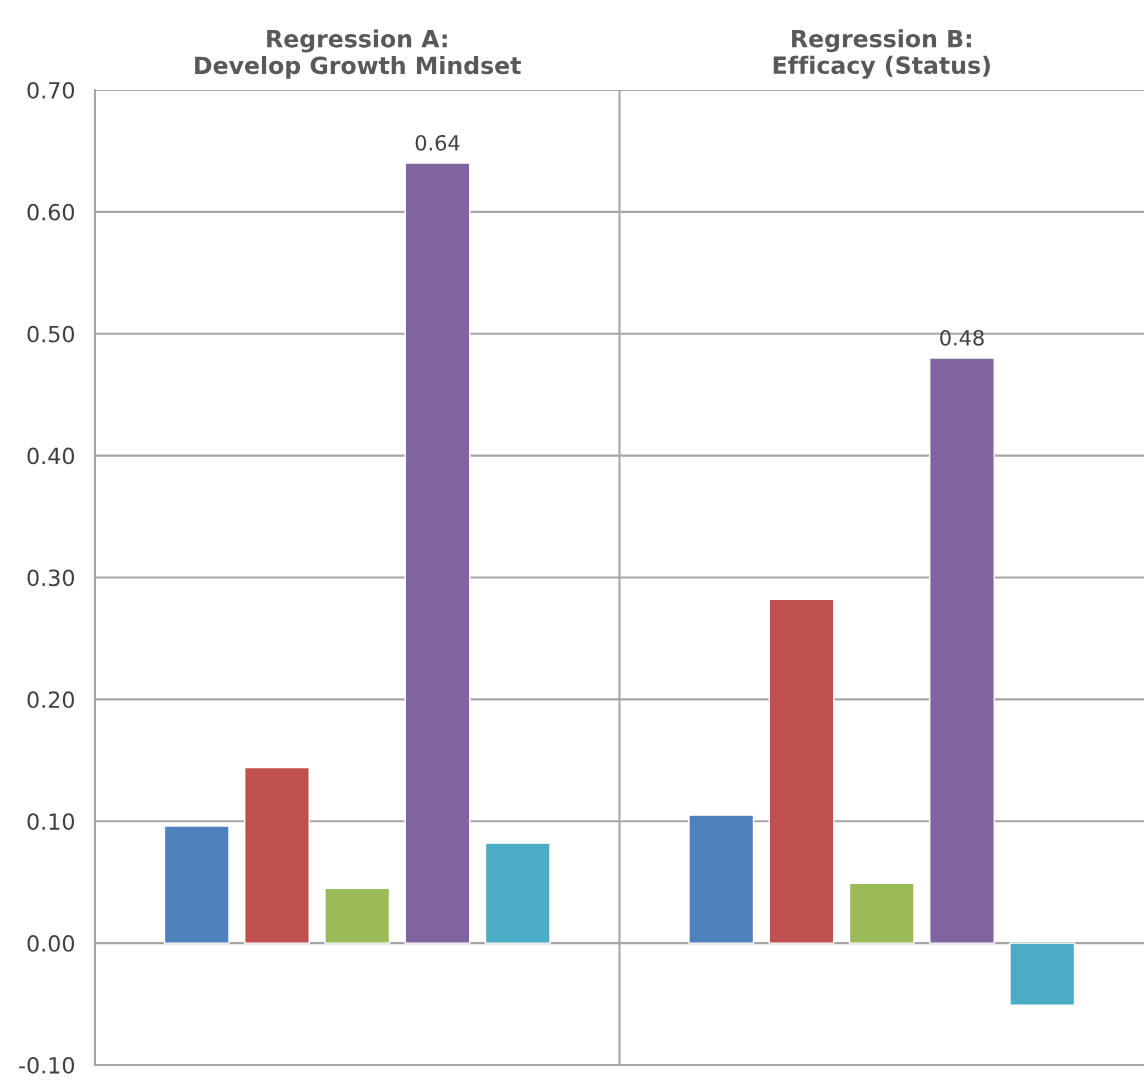 This screenshot has width=1144, height=1080. What do you see at coordinates (51, 943) in the screenshot?
I see `y-tick-label: 0.00` at bounding box center [51, 943].